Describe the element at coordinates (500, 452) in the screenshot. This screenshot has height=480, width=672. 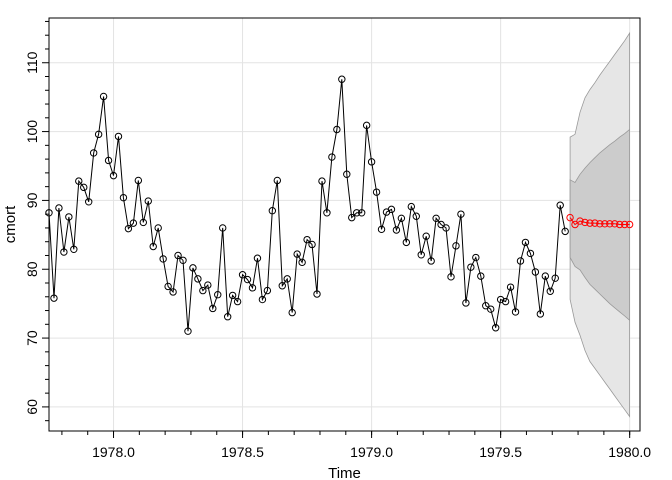
I see `x-tick-label: 1979.5` at that location.